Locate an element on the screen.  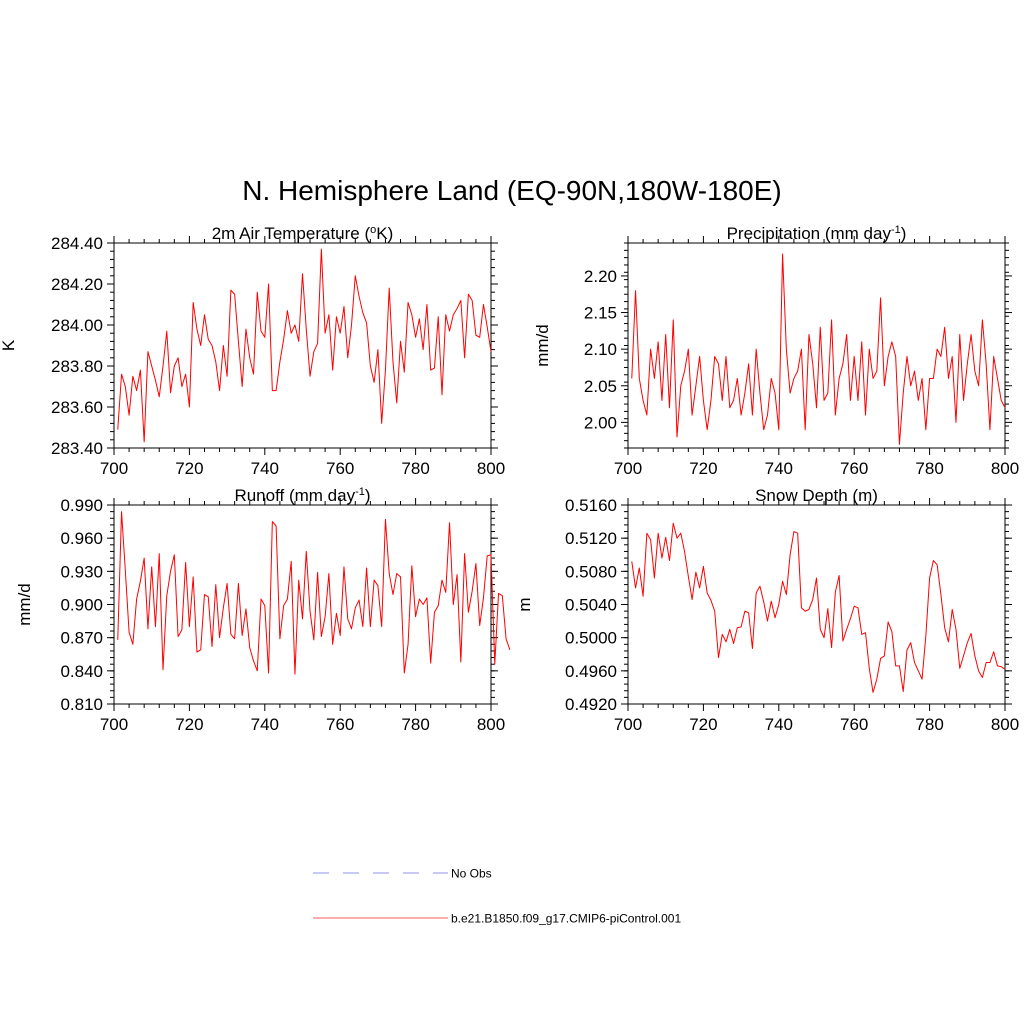
panel-title: Precipitation (mm day-1) is located at coordinates (817, 233).